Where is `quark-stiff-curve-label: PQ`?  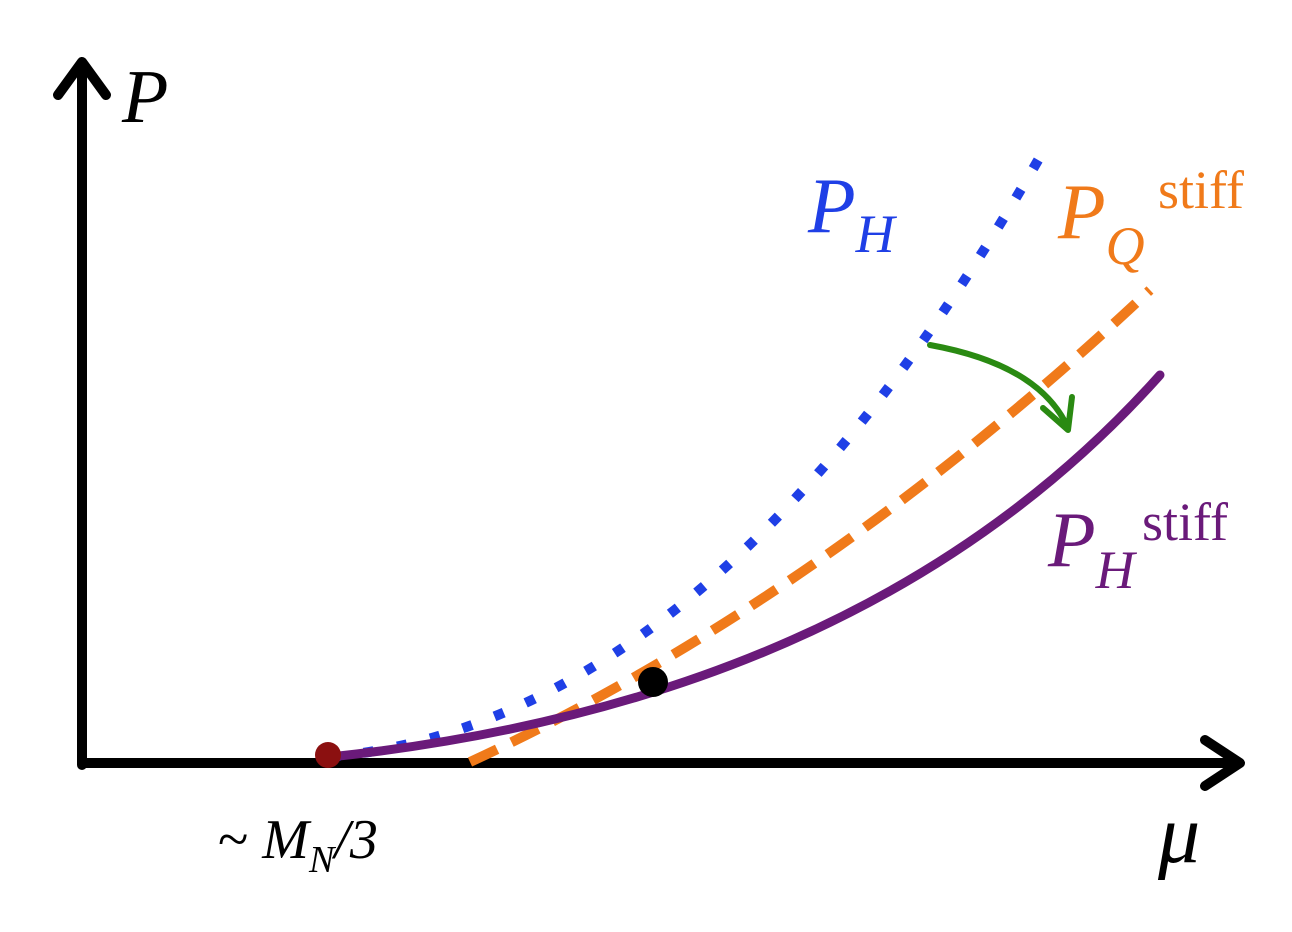 quark-stiff-curve-label: PQ is located at coordinates (1101, 222).